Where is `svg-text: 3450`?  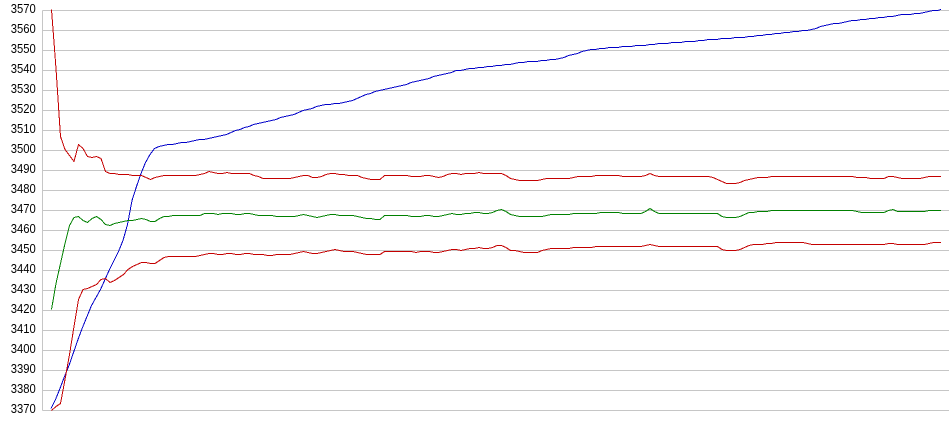 svg-text: 3450 is located at coordinates (23, 248).